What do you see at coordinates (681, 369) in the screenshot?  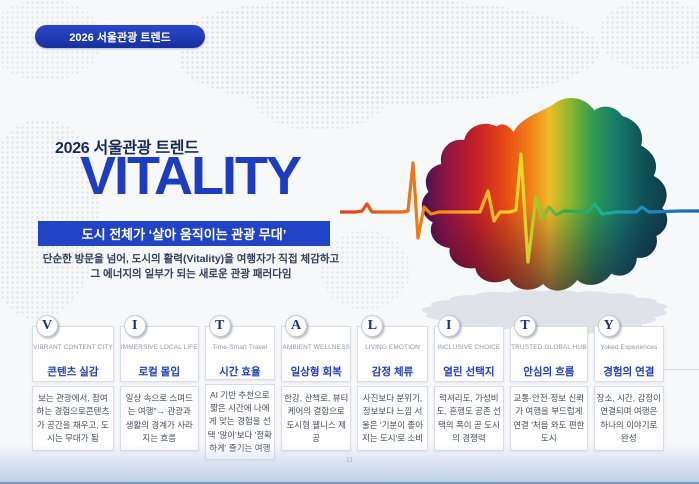 I see `decorative-line` at bounding box center [681, 369].